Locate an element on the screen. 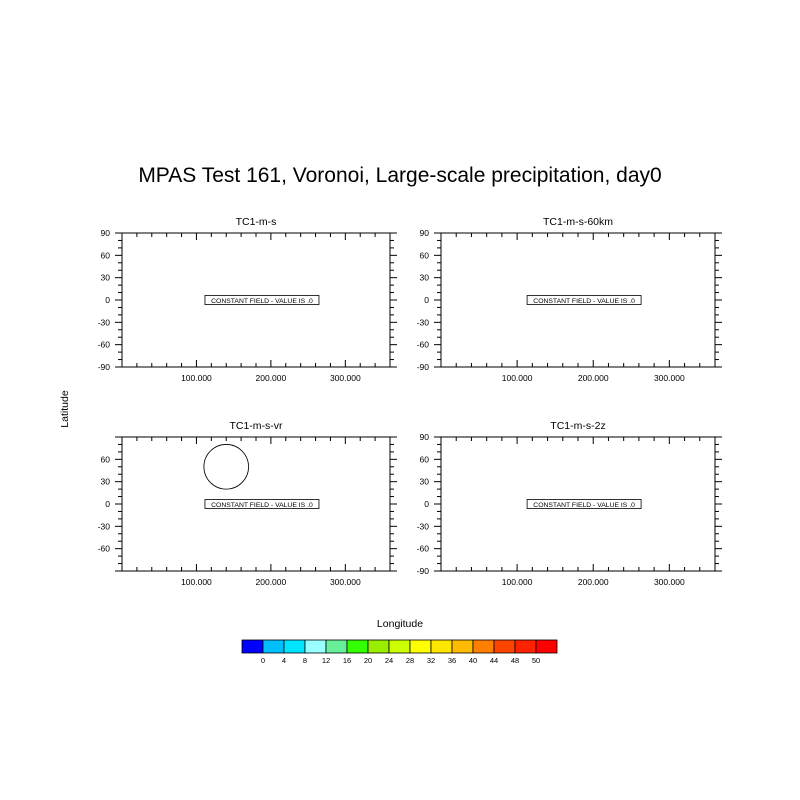 This screenshot has height=800, width=800. colorbar-label: 28 is located at coordinates (410, 660).